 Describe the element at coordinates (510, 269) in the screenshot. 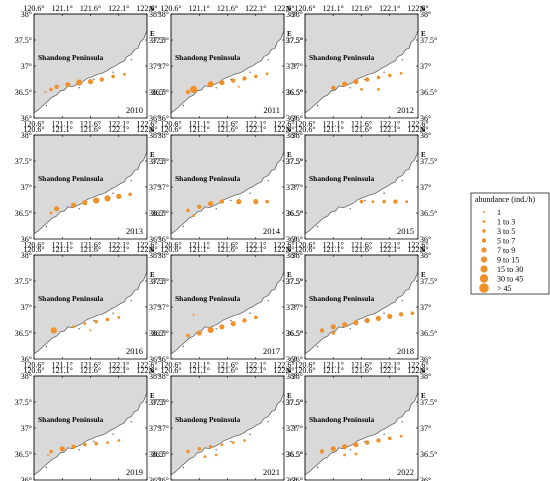

I see `legend-label: 15 to 30` at that location.